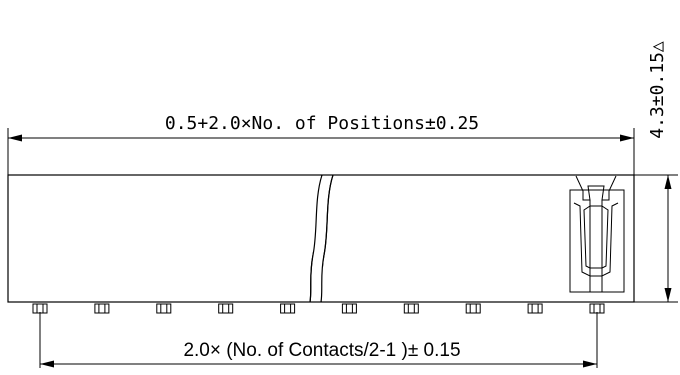 This screenshot has width=680, height=375. Describe the element at coordinates (668, 295) in the screenshot. I see `height-dim-arrow-bottom` at that location.